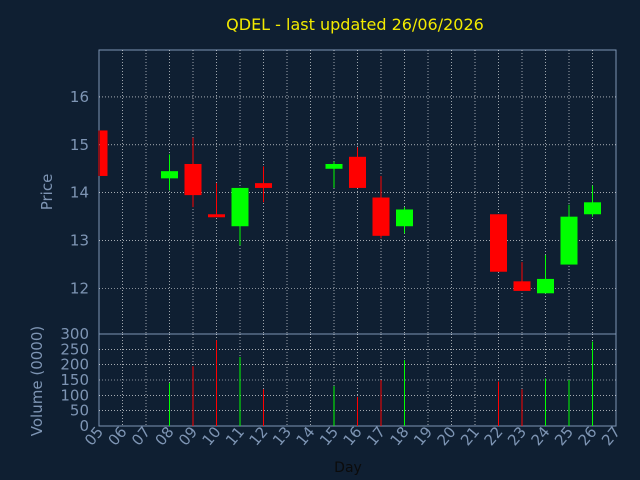 The height and width of the screenshot is (480, 640). Describe the element at coordinates (259, 436) in the screenshot. I see `x-tick-label: 12` at that location.